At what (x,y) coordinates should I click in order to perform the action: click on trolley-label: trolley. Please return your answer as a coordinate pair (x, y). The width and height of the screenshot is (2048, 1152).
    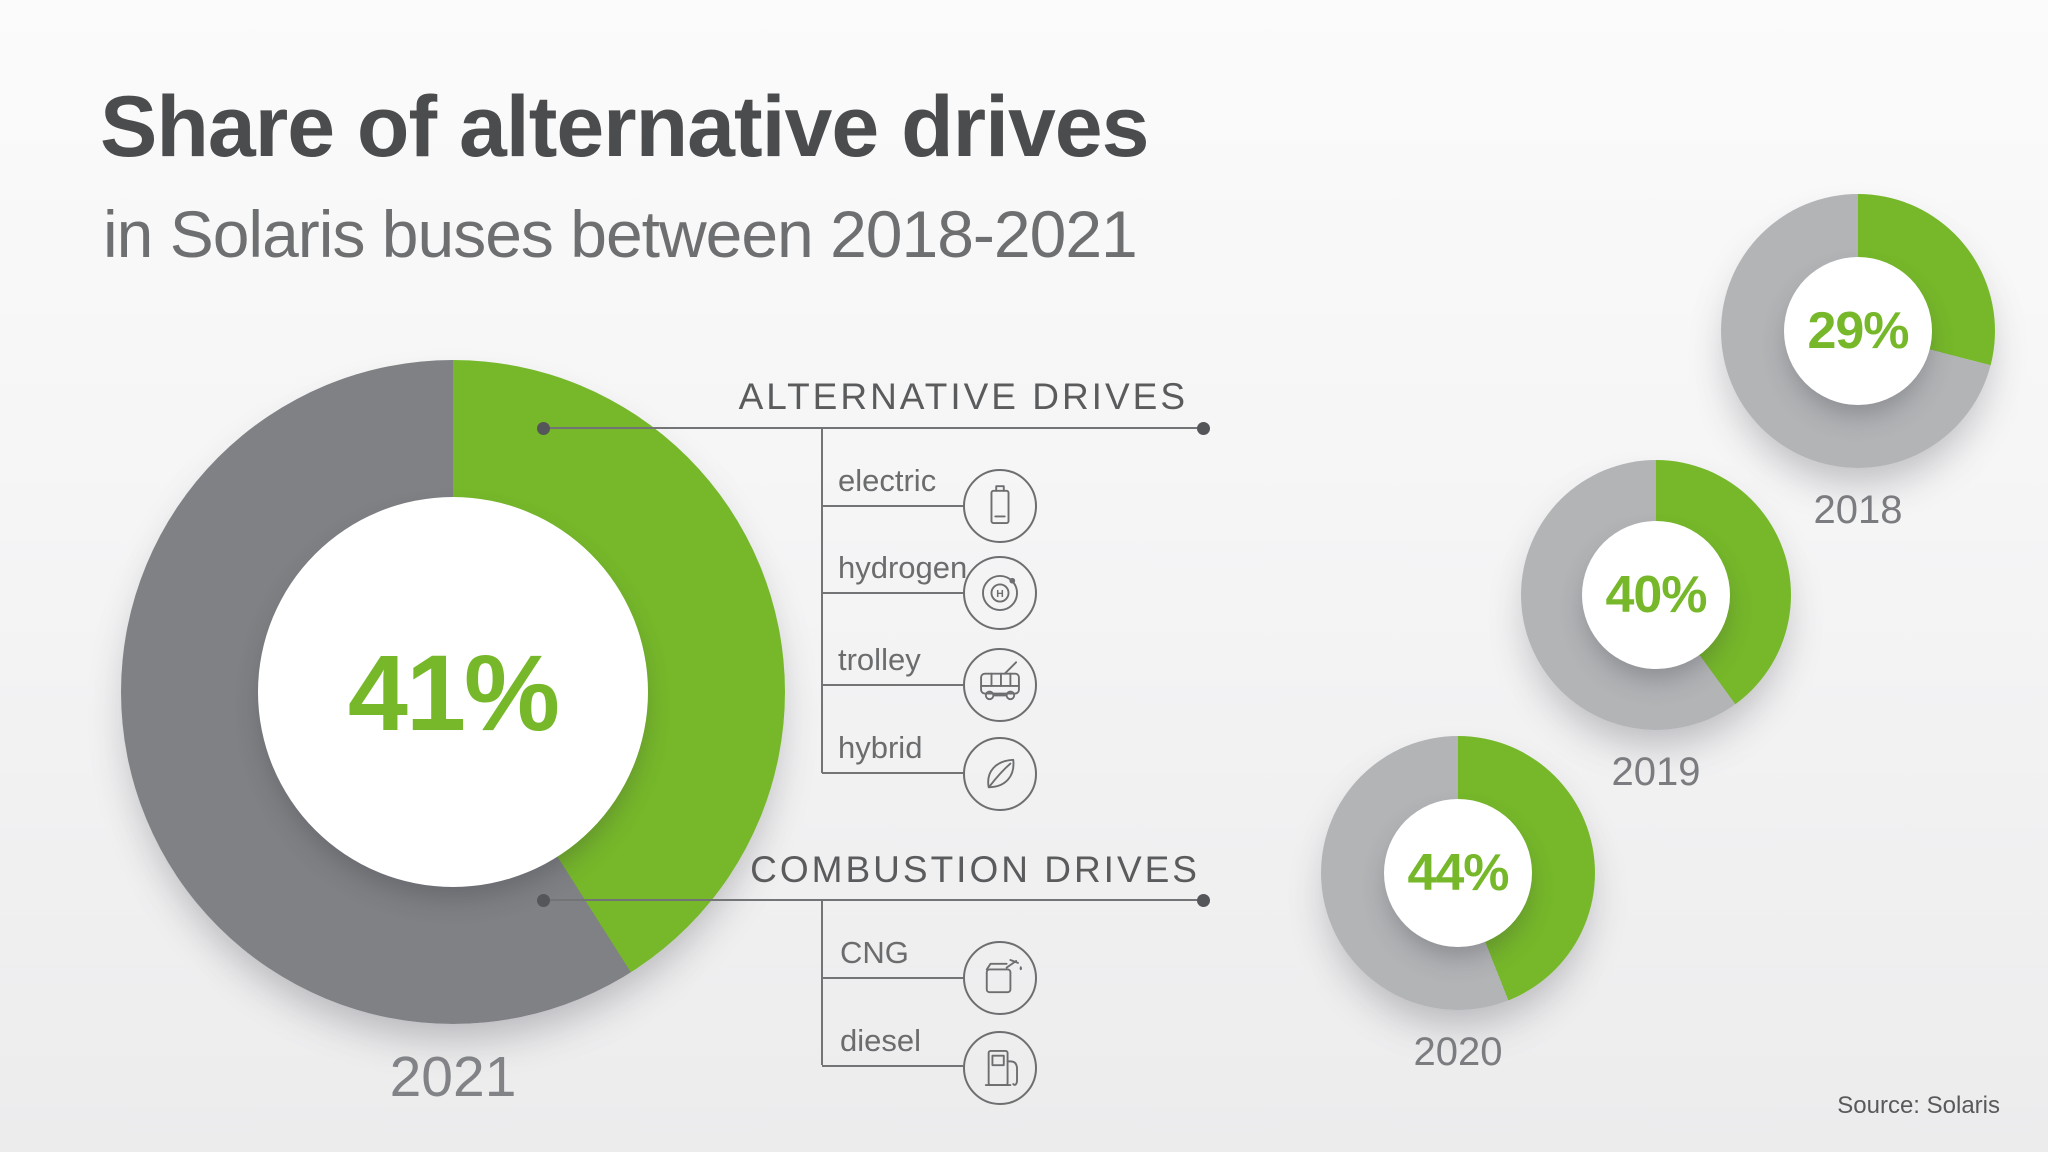
    Looking at the image, I should click on (879, 659).